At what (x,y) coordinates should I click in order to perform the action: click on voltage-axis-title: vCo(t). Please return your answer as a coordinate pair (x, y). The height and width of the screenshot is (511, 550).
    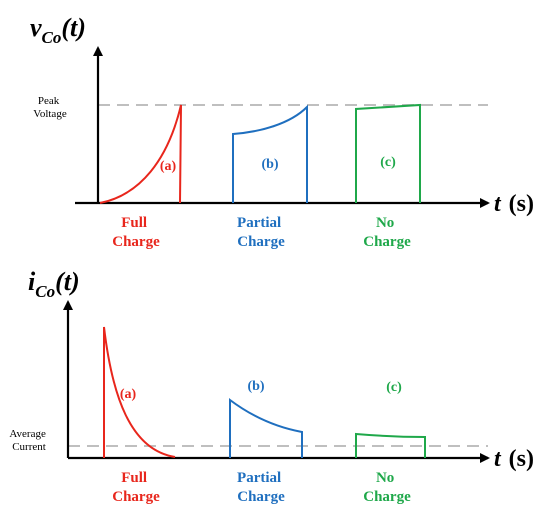
    Looking at the image, I should click on (58, 30).